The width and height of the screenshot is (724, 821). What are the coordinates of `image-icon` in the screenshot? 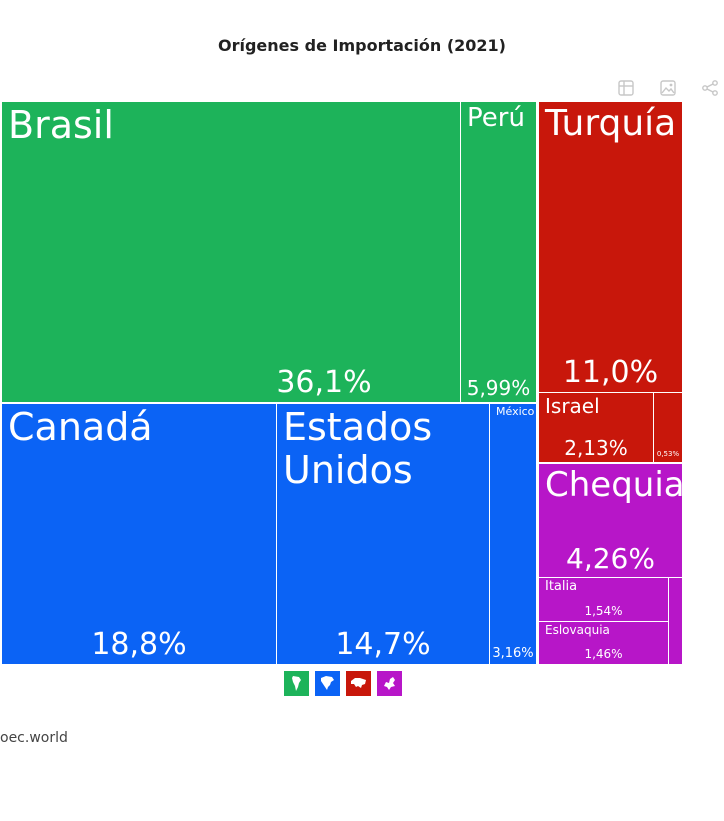 It's located at (668, 88).